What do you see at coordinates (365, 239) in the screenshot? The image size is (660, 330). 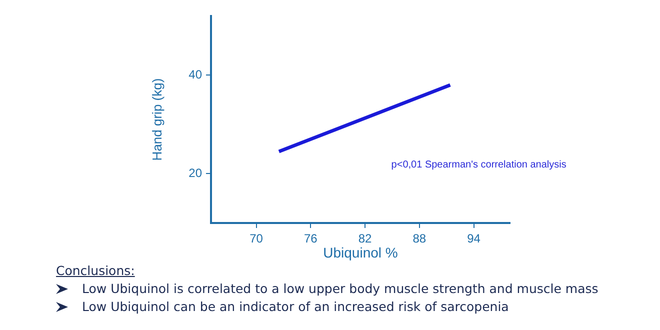 I see `x-tick-label: 82` at bounding box center [365, 239].